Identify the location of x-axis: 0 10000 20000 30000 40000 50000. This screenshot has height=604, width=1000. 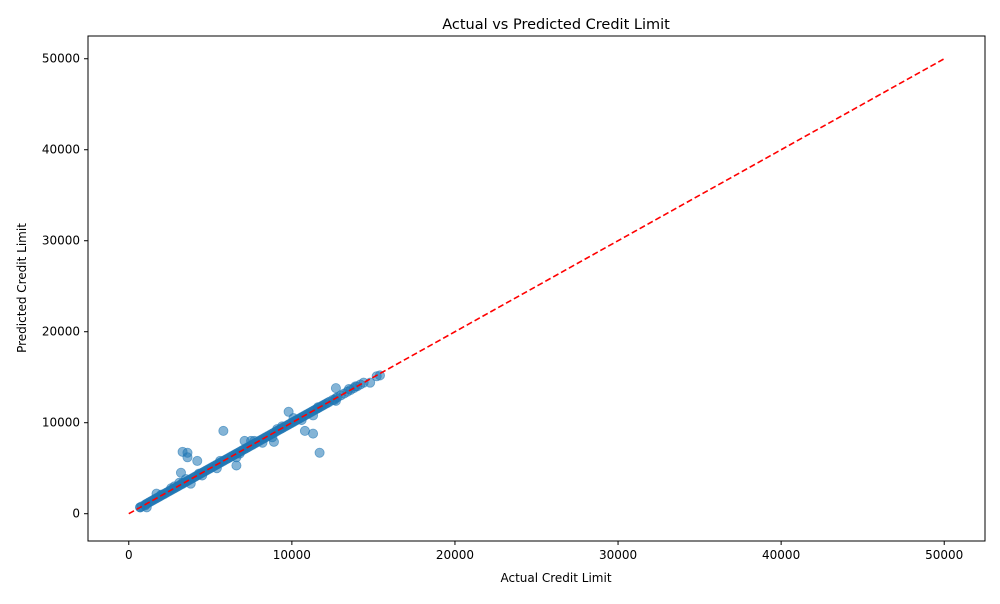
(544, 551).